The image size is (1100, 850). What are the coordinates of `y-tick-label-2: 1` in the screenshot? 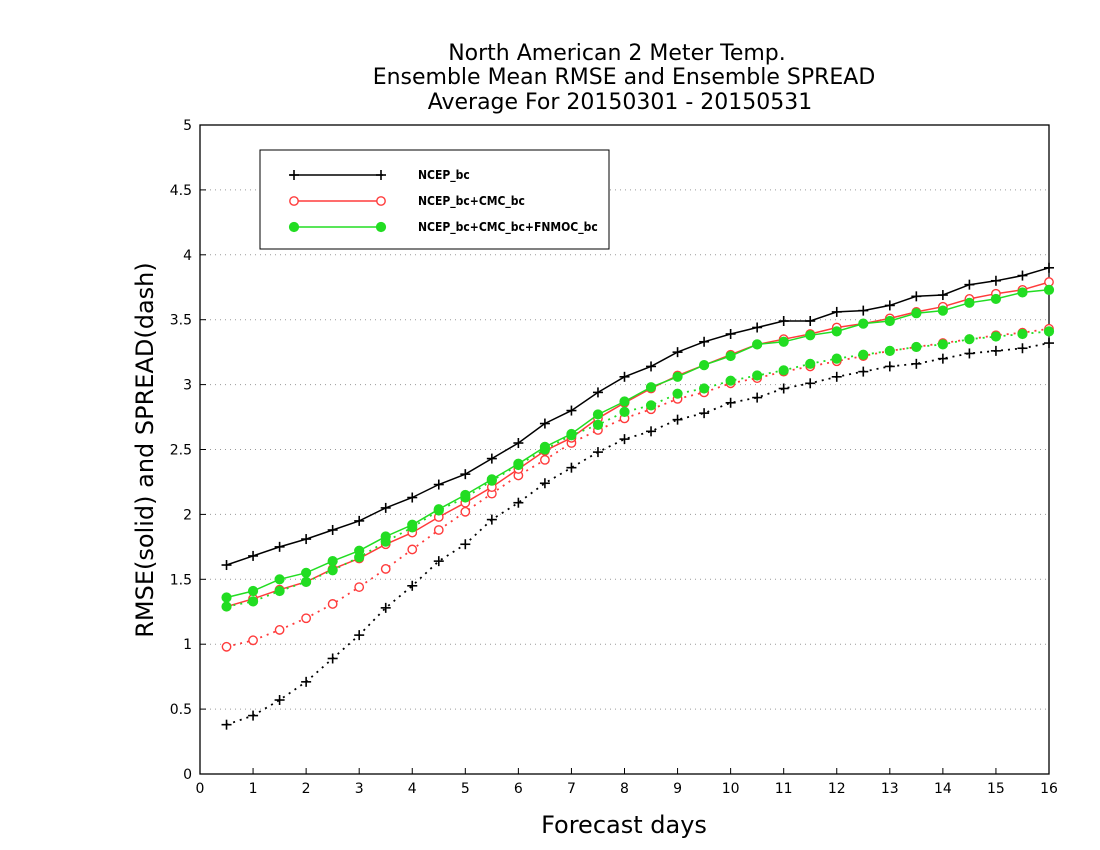 It's located at (187, 645).